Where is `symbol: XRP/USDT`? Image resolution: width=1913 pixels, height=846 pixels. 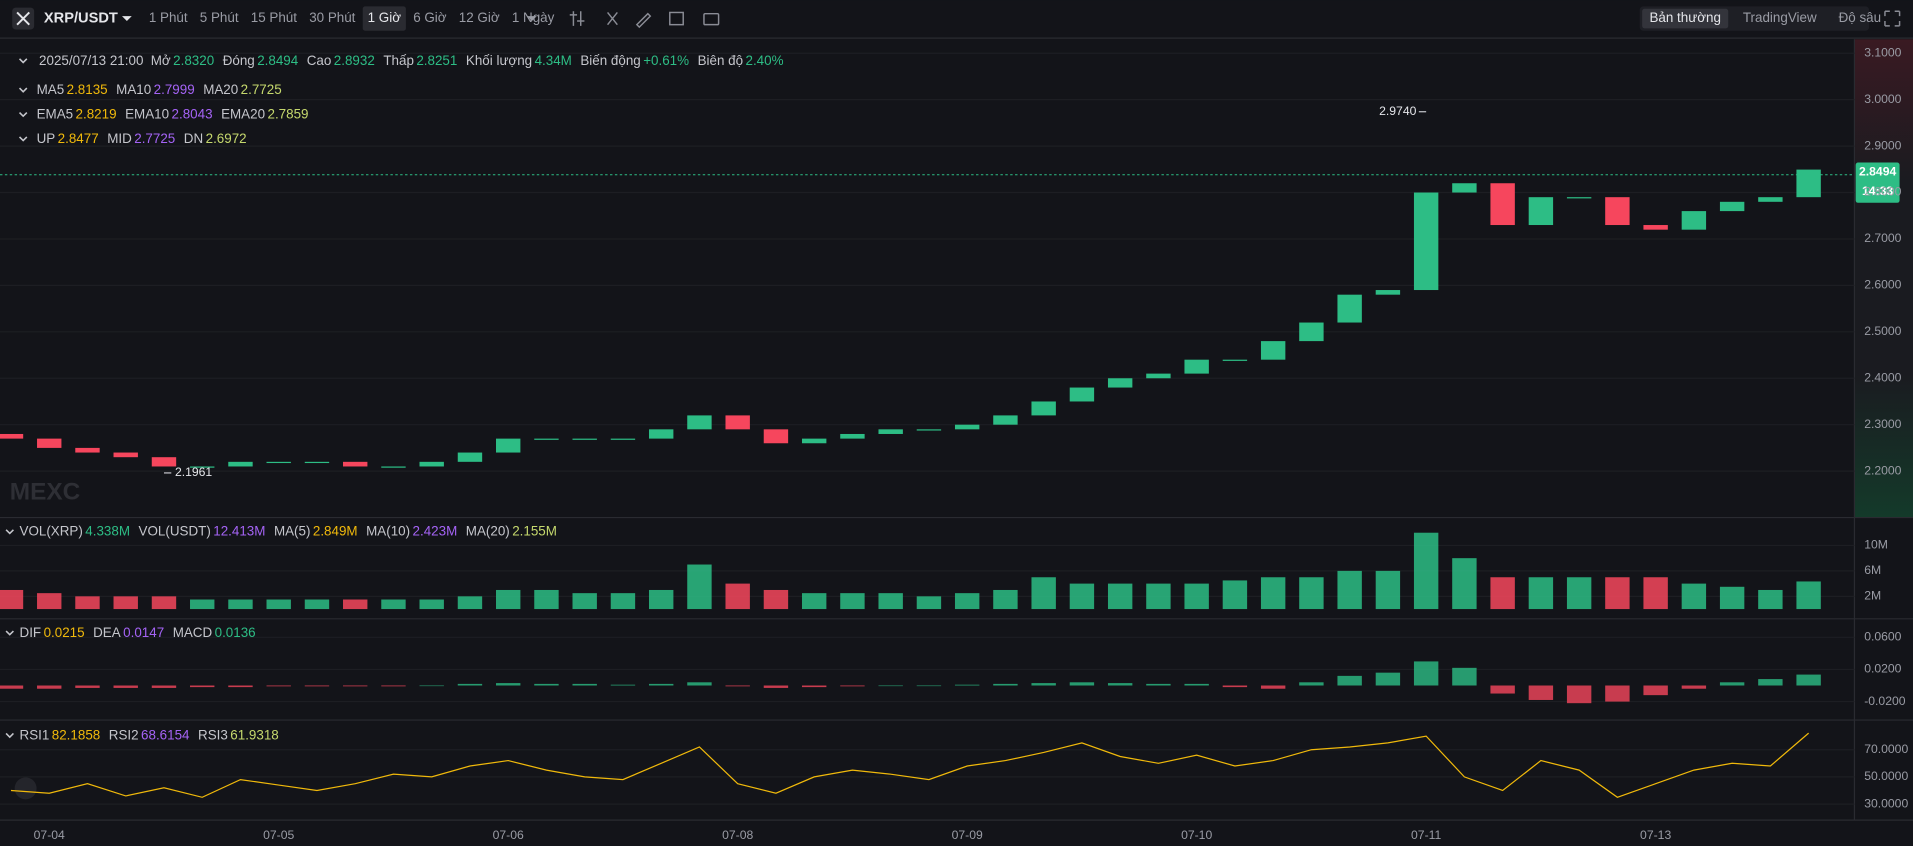
symbol: XRP/USDT is located at coordinates (81, 18).